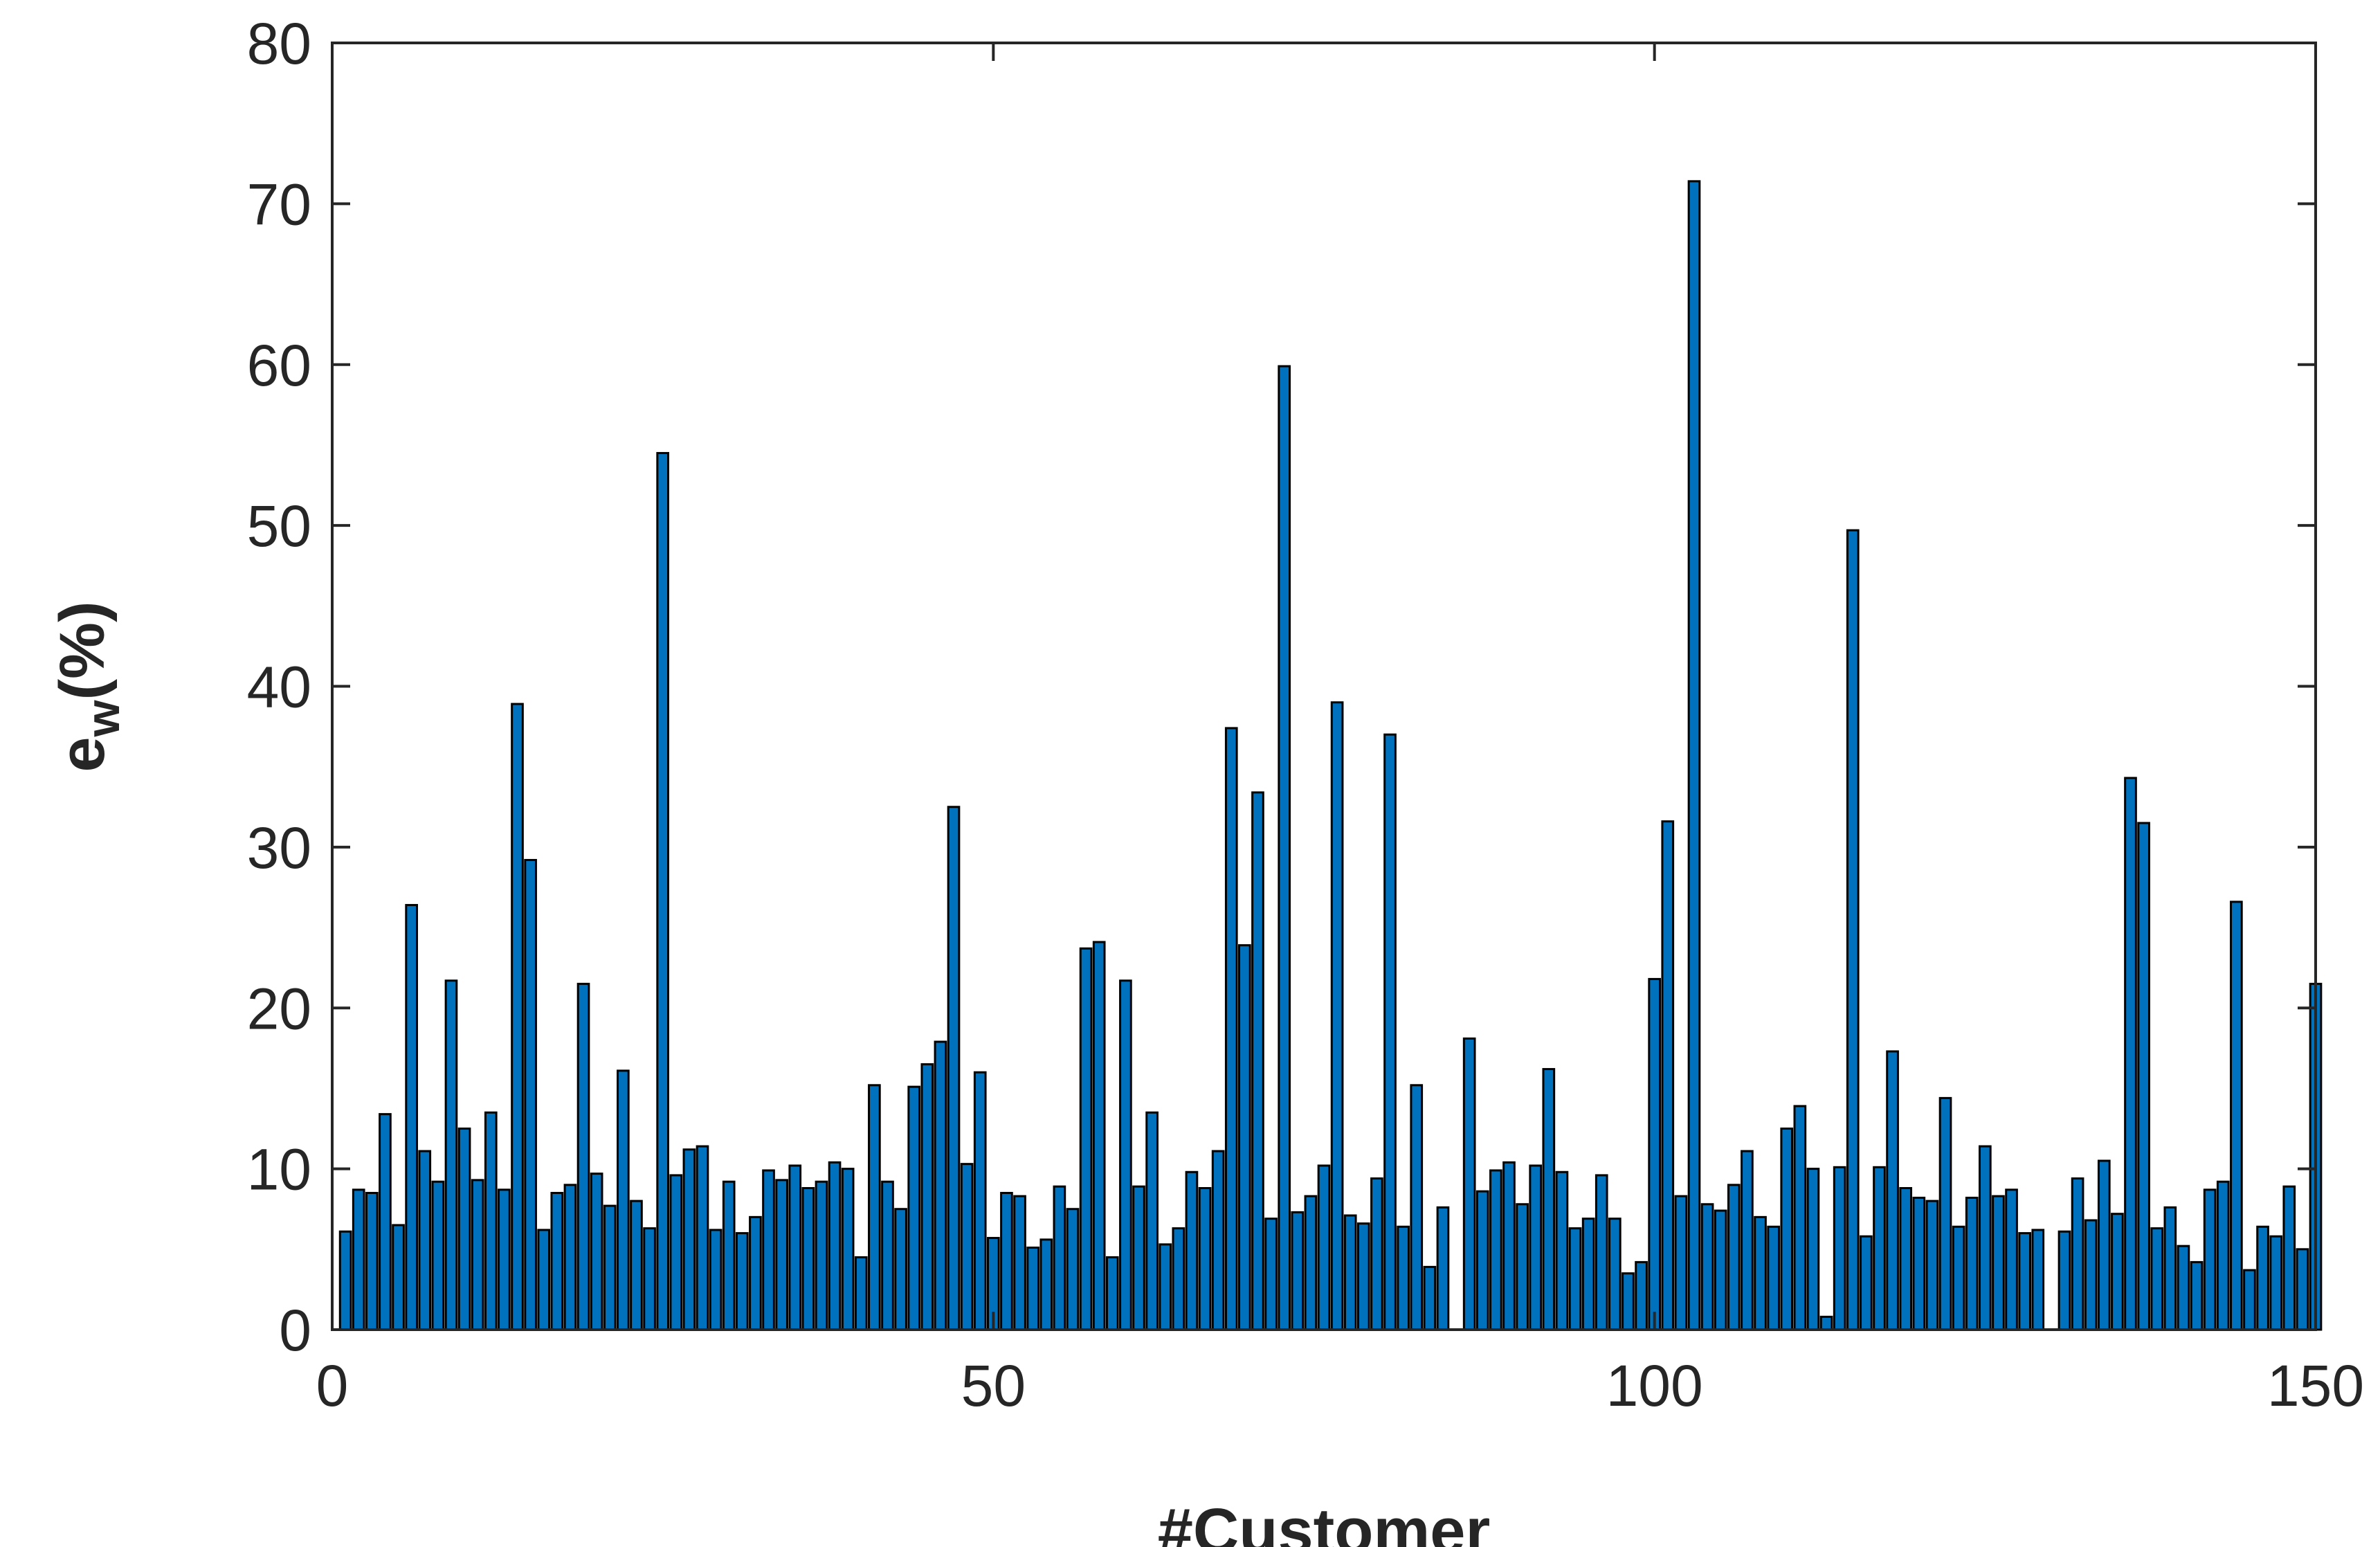  Describe the element at coordinates (993, 1385) in the screenshot. I see `x-tick-label-50: 50` at that location.